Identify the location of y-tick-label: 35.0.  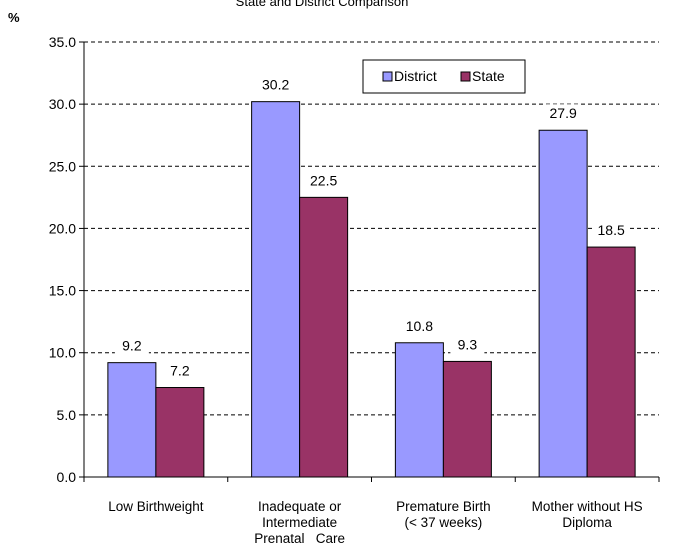
(62, 42).